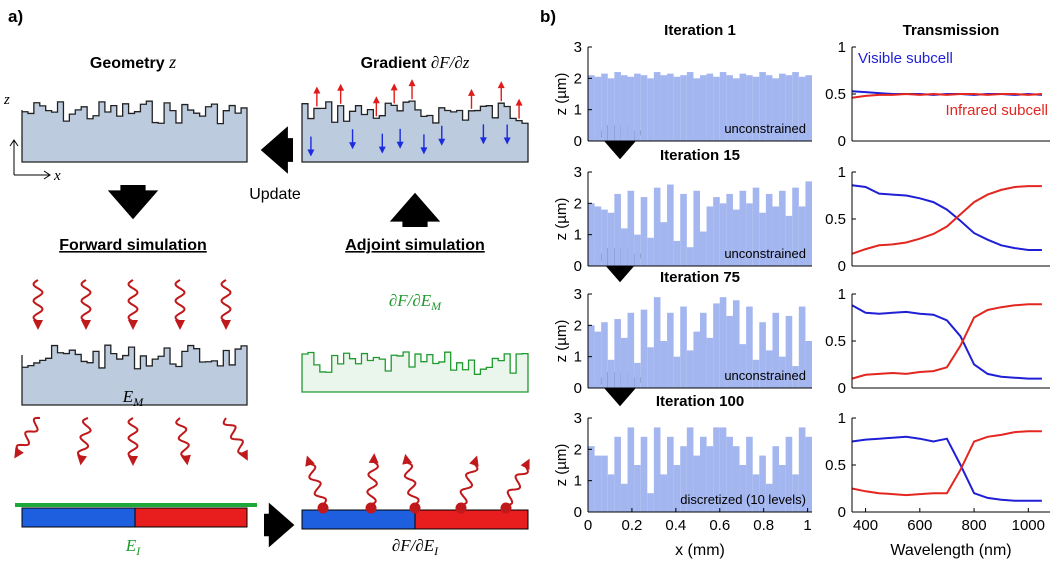 The width and height of the screenshot is (1054, 562). I want to click on axis-x-label: x, so click(57, 176).